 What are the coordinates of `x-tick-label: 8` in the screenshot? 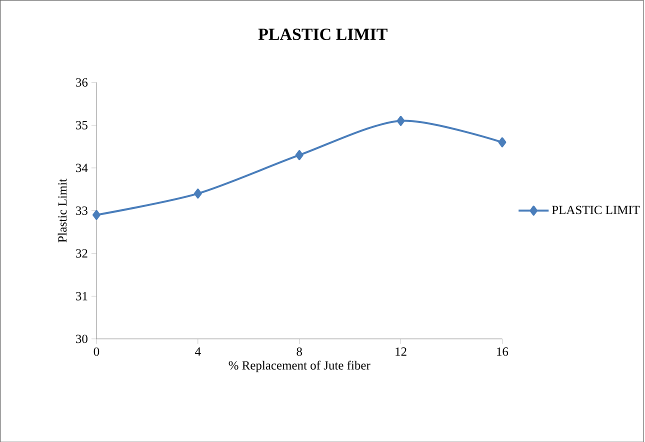 It's located at (299, 351).